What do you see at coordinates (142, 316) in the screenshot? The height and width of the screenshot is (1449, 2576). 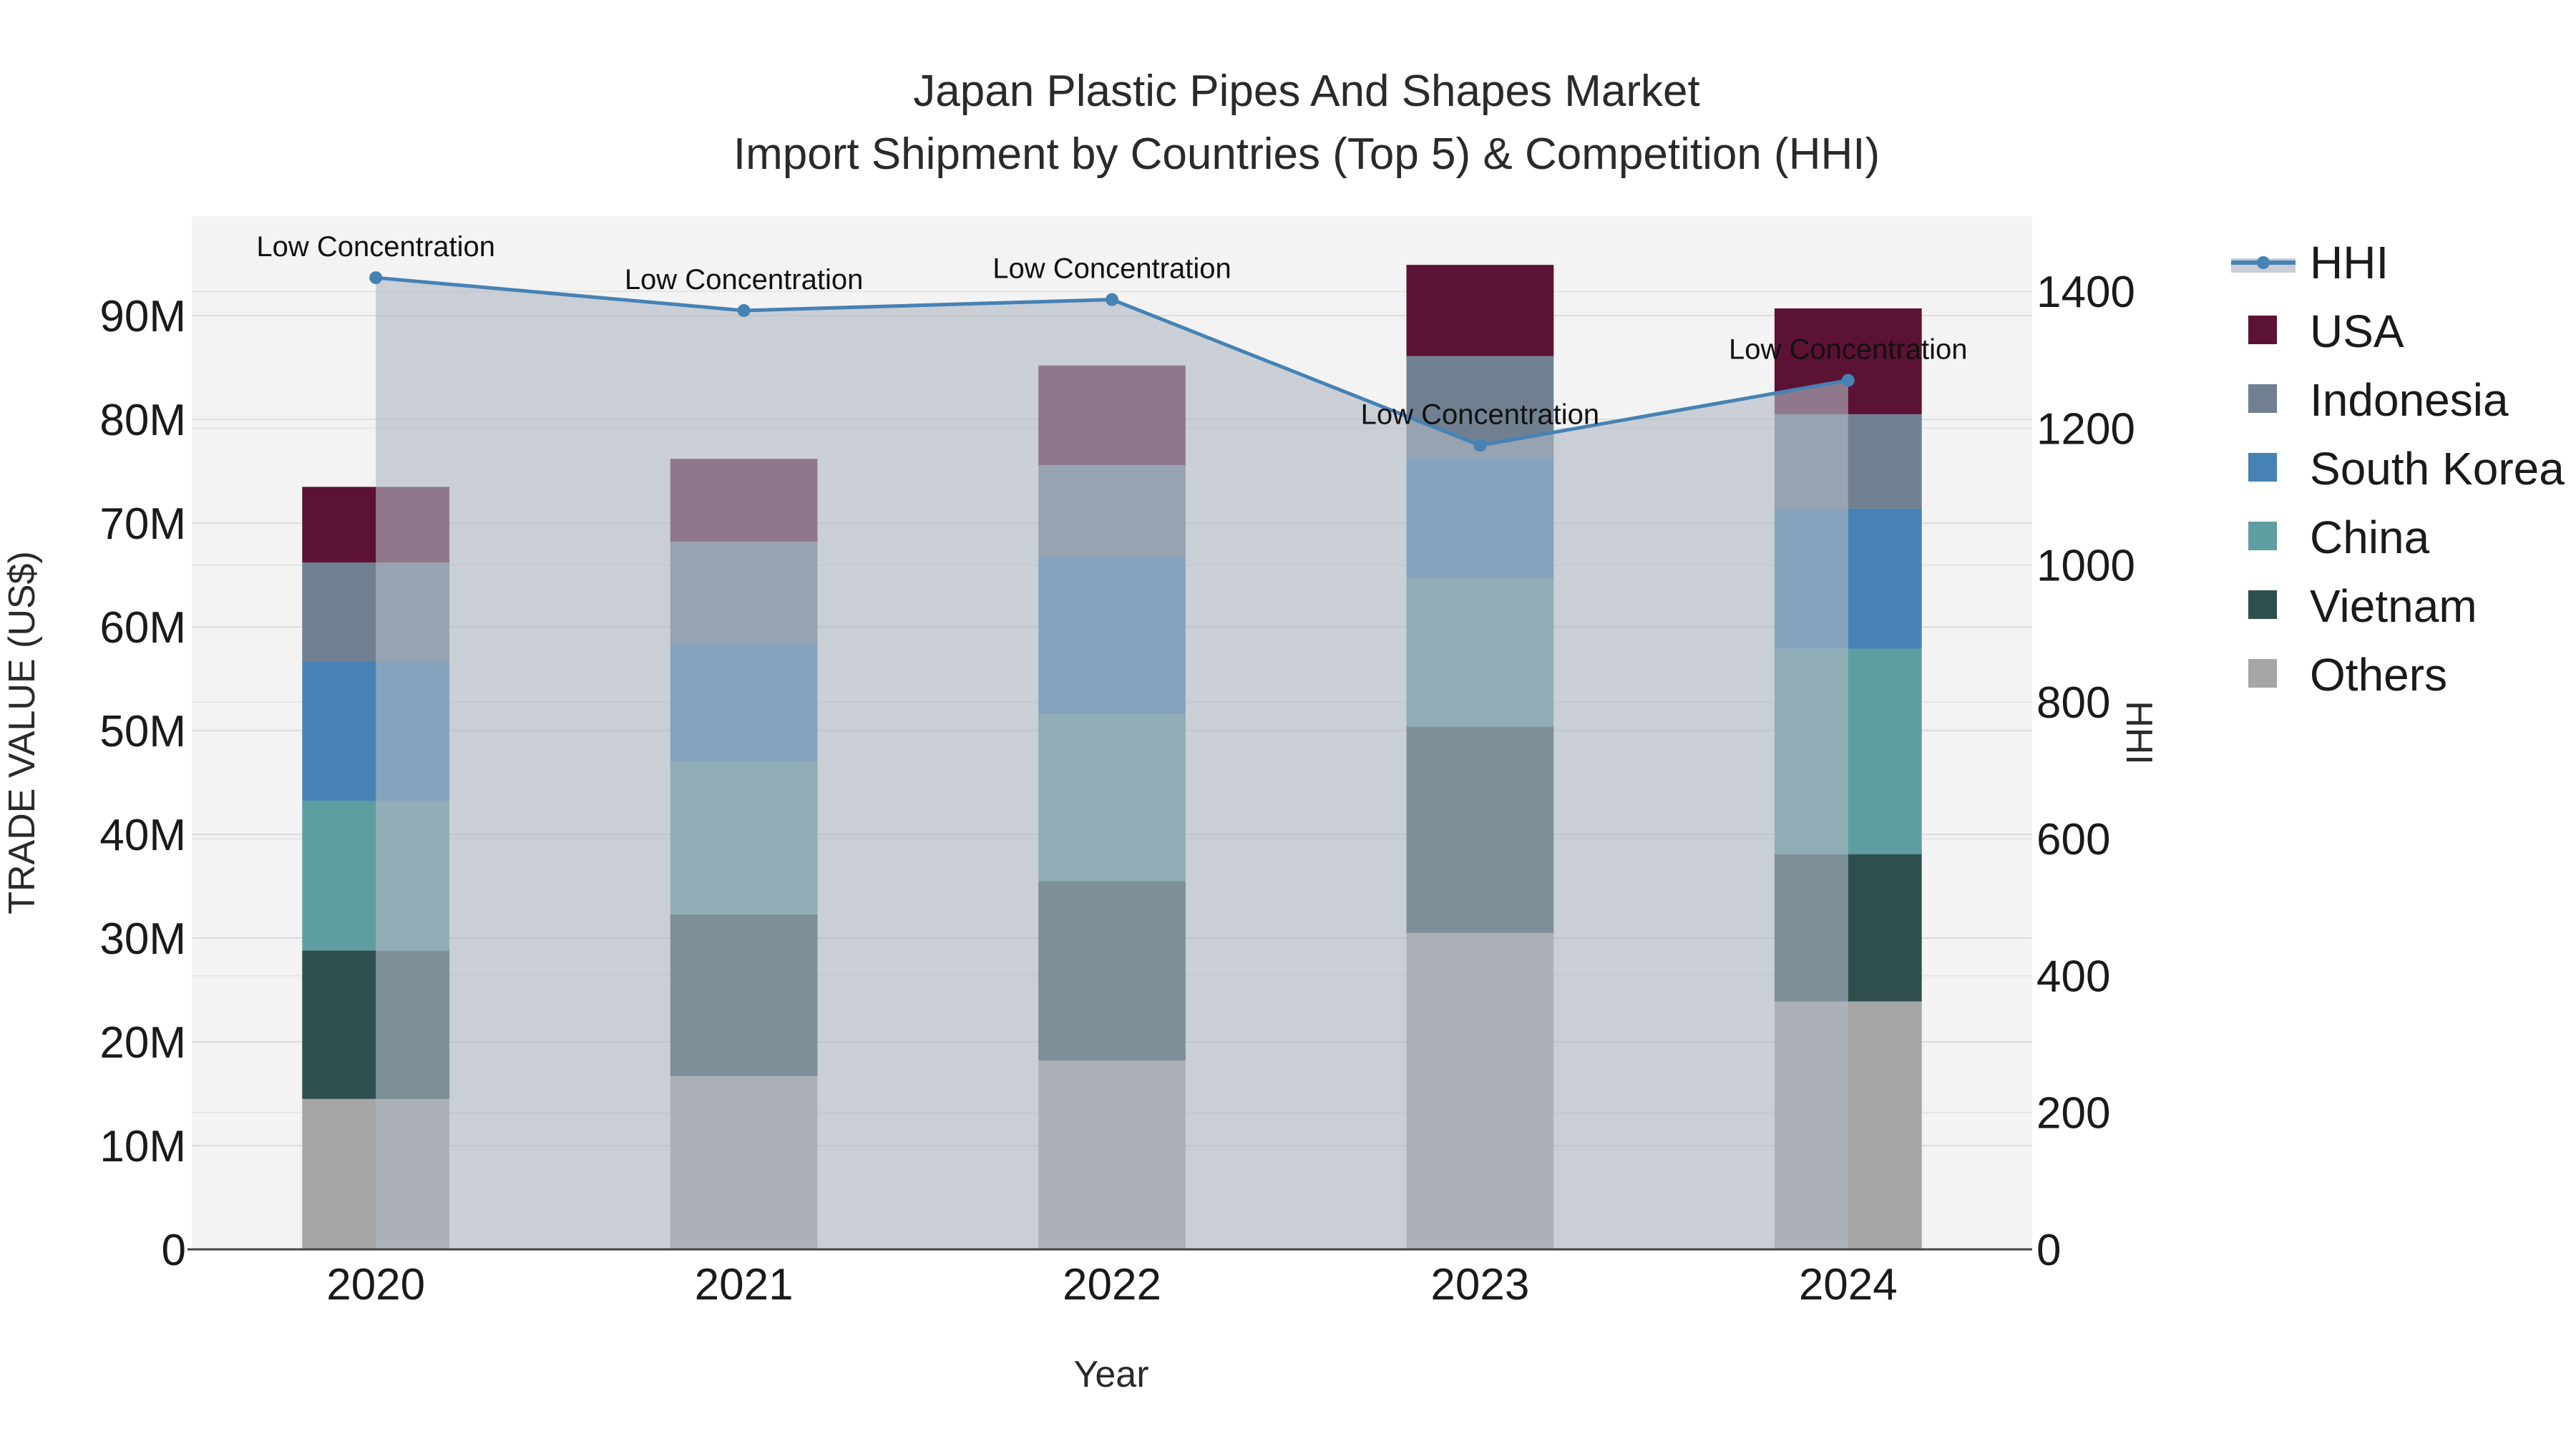 I see `y-tick-label: 90M` at bounding box center [142, 316].